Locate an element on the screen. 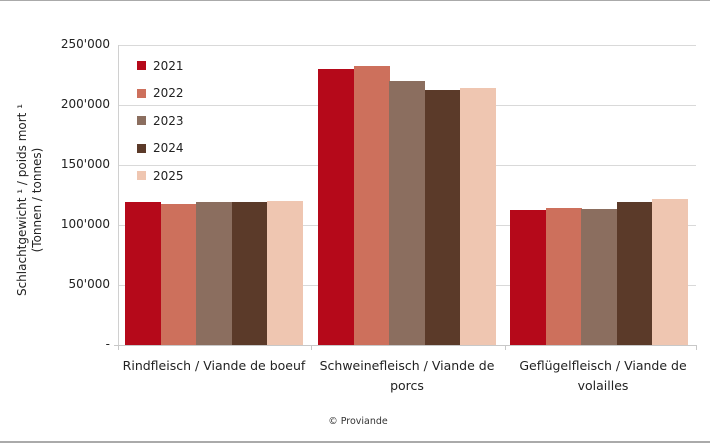 Image resolution: width=710 pixels, height=443 pixels. y-axis-line is located at coordinates (118, 195).